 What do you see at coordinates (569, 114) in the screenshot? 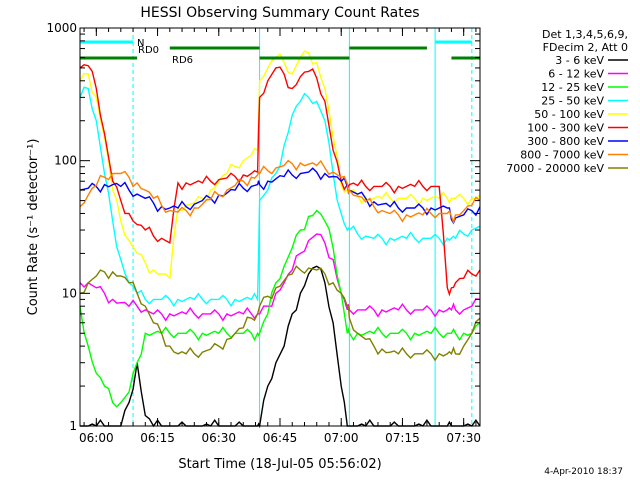
I see `legend-entry-label: 50 - 100 keV` at bounding box center [569, 114].